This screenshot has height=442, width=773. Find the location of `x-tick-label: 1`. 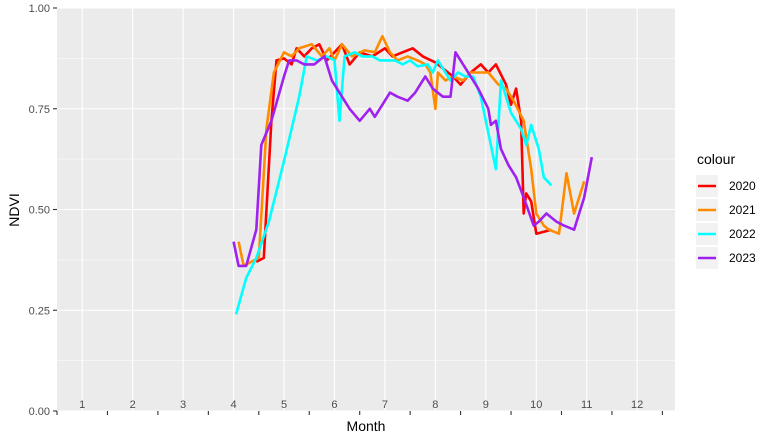

x-tick-label: 1 is located at coordinates (82, 405).